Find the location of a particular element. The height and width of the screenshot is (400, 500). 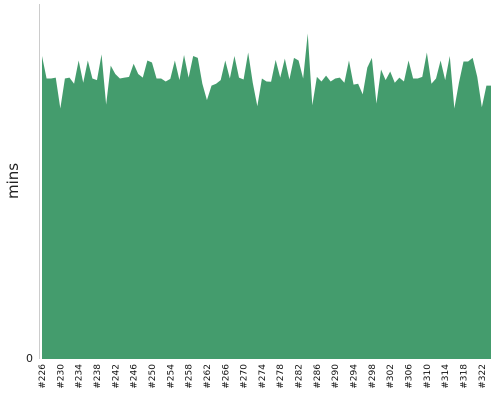

y-axis-label: mins is located at coordinates (13, 181).